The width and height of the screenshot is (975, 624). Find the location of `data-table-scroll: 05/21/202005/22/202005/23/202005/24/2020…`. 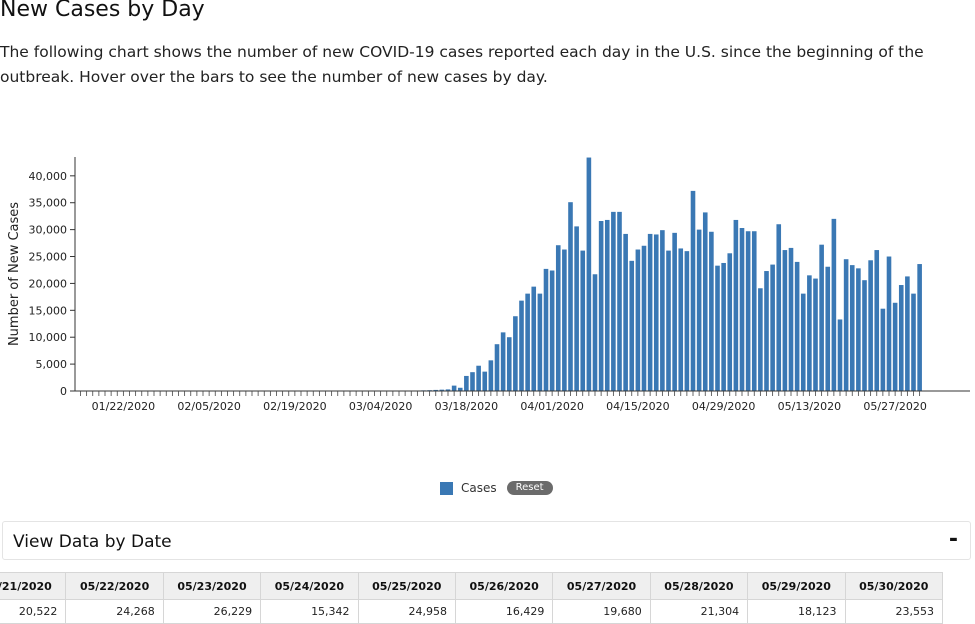

data-table-scroll: 05/21/202005/22/202005/23/202005/24/2020… is located at coordinates (487, 598).